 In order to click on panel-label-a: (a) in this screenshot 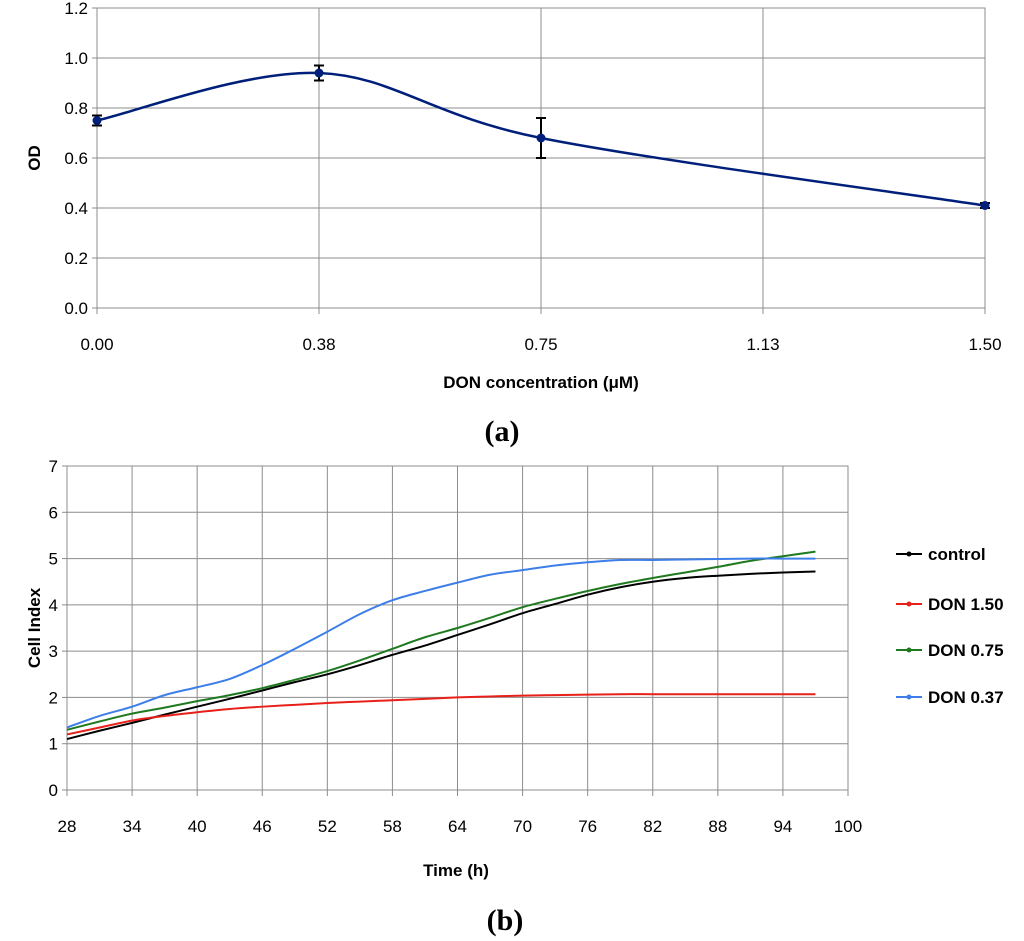, I will do `click(502, 431)`.